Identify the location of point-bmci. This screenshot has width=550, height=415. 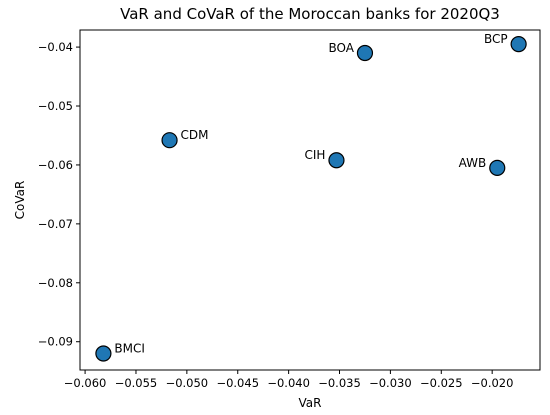
(103, 353).